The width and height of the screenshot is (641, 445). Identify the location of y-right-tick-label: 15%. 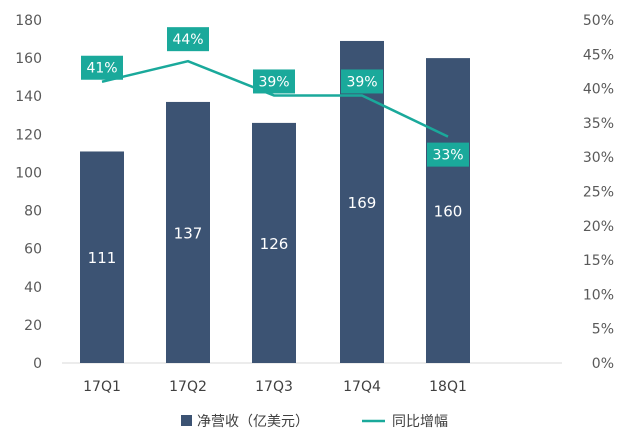
(598, 261).